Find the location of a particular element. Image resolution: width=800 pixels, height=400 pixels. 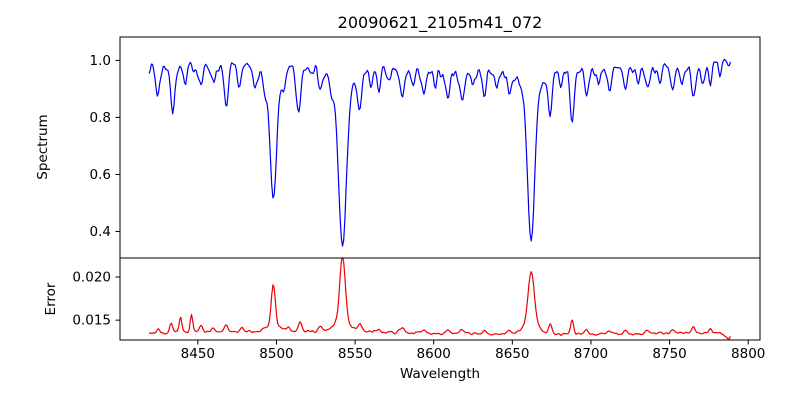

error-line is located at coordinates (440, 299).